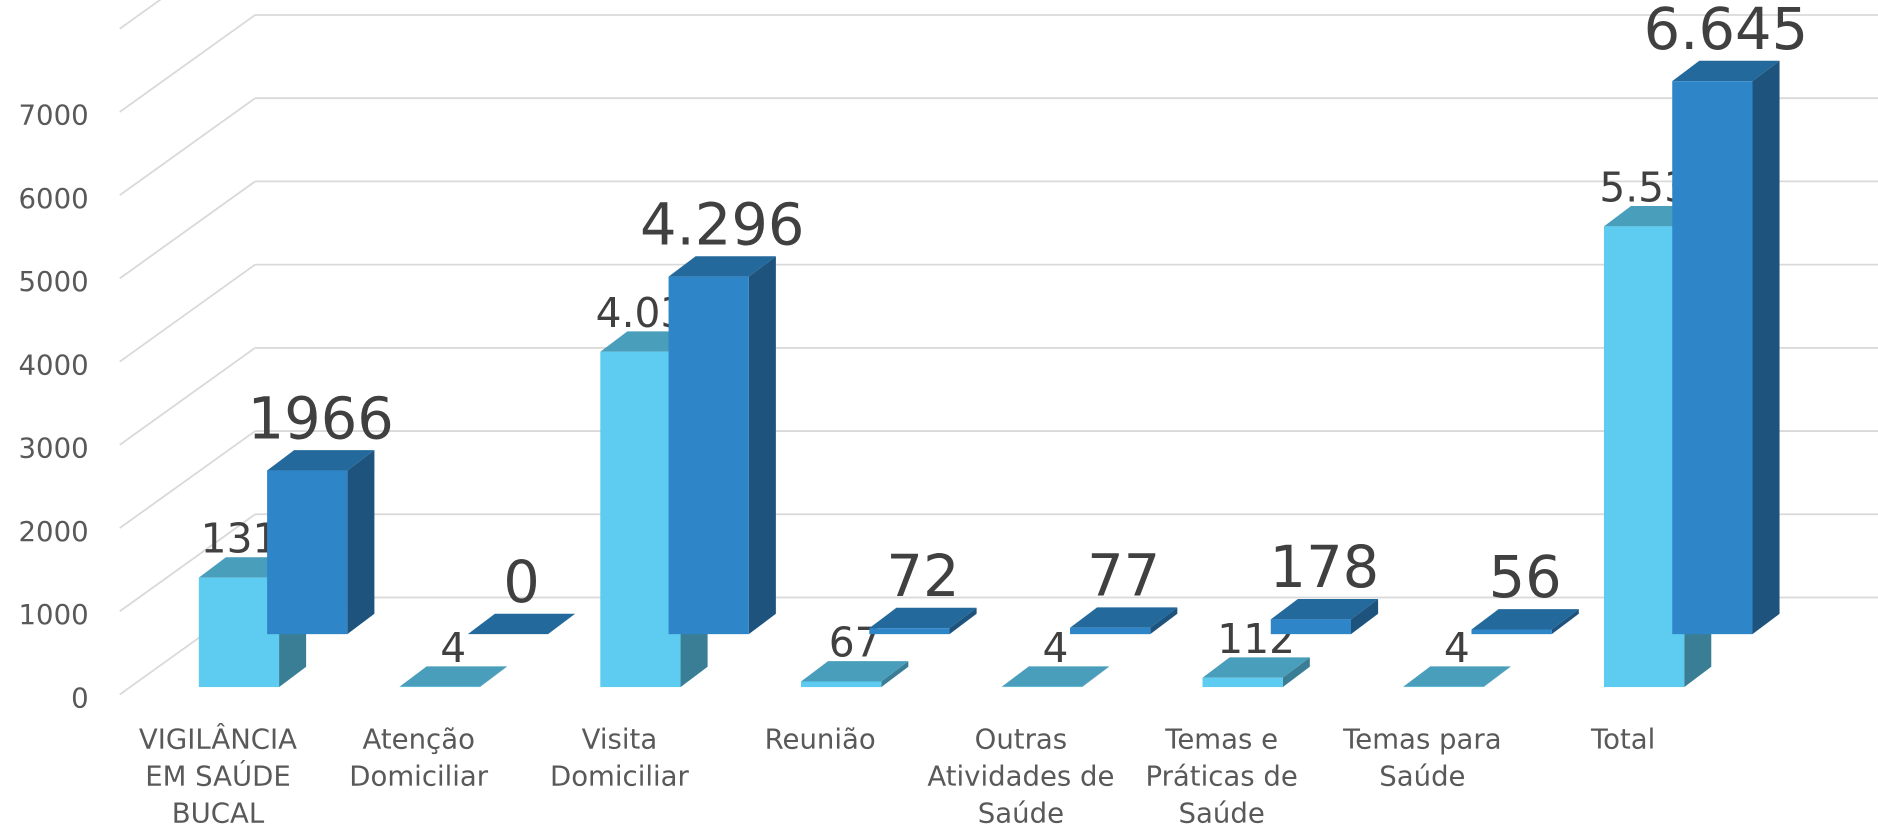  What do you see at coordinates (54, 615) in the screenshot?
I see `y-tick-label: 1000` at bounding box center [54, 615].